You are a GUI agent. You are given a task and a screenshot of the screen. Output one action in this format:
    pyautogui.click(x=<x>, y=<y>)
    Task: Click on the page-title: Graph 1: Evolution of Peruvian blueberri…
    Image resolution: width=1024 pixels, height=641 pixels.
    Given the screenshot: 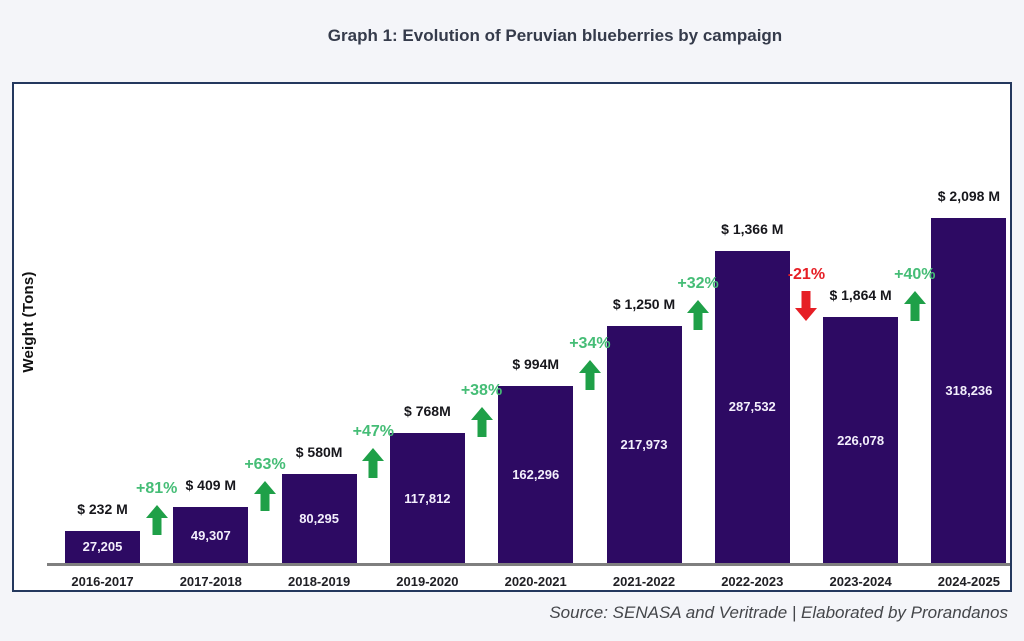 What is the action you would take?
    pyautogui.click(x=555, y=35)
    